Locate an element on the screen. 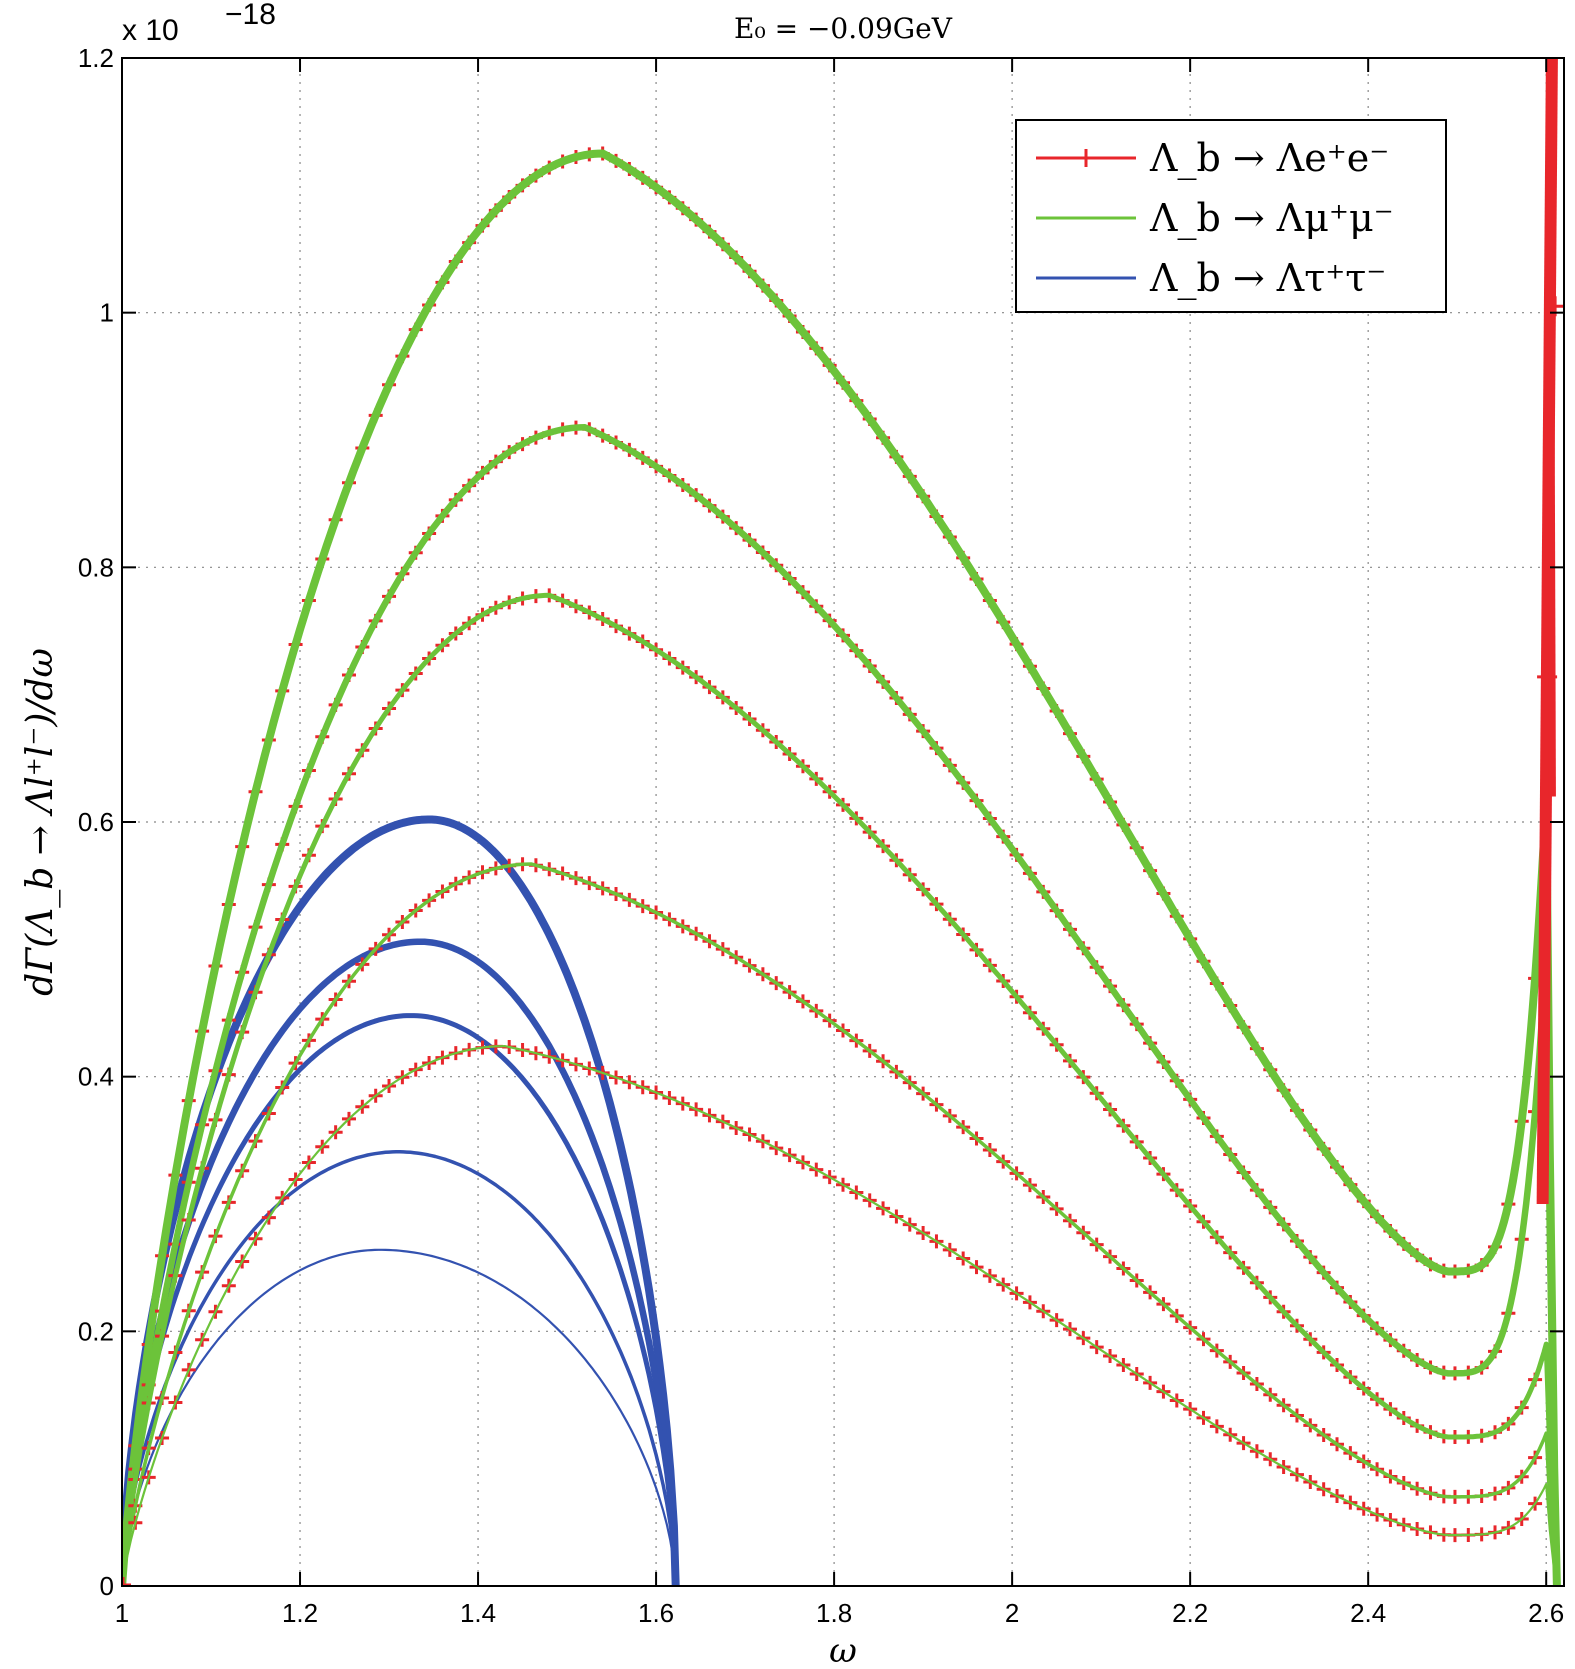 The height and width of the screenshot is (1669, 1575). y-tick-label: 0 is located at coordinates (107, 1586).